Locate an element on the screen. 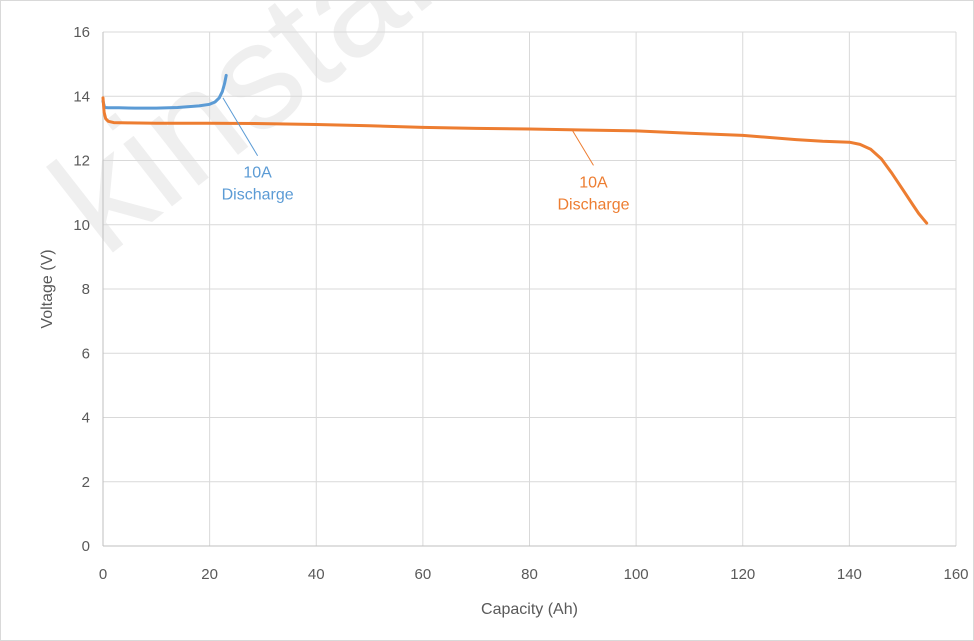 The height and width of the screenshot is (641, 974). x-tick-label: 120 is located at coordinates (742, 574).